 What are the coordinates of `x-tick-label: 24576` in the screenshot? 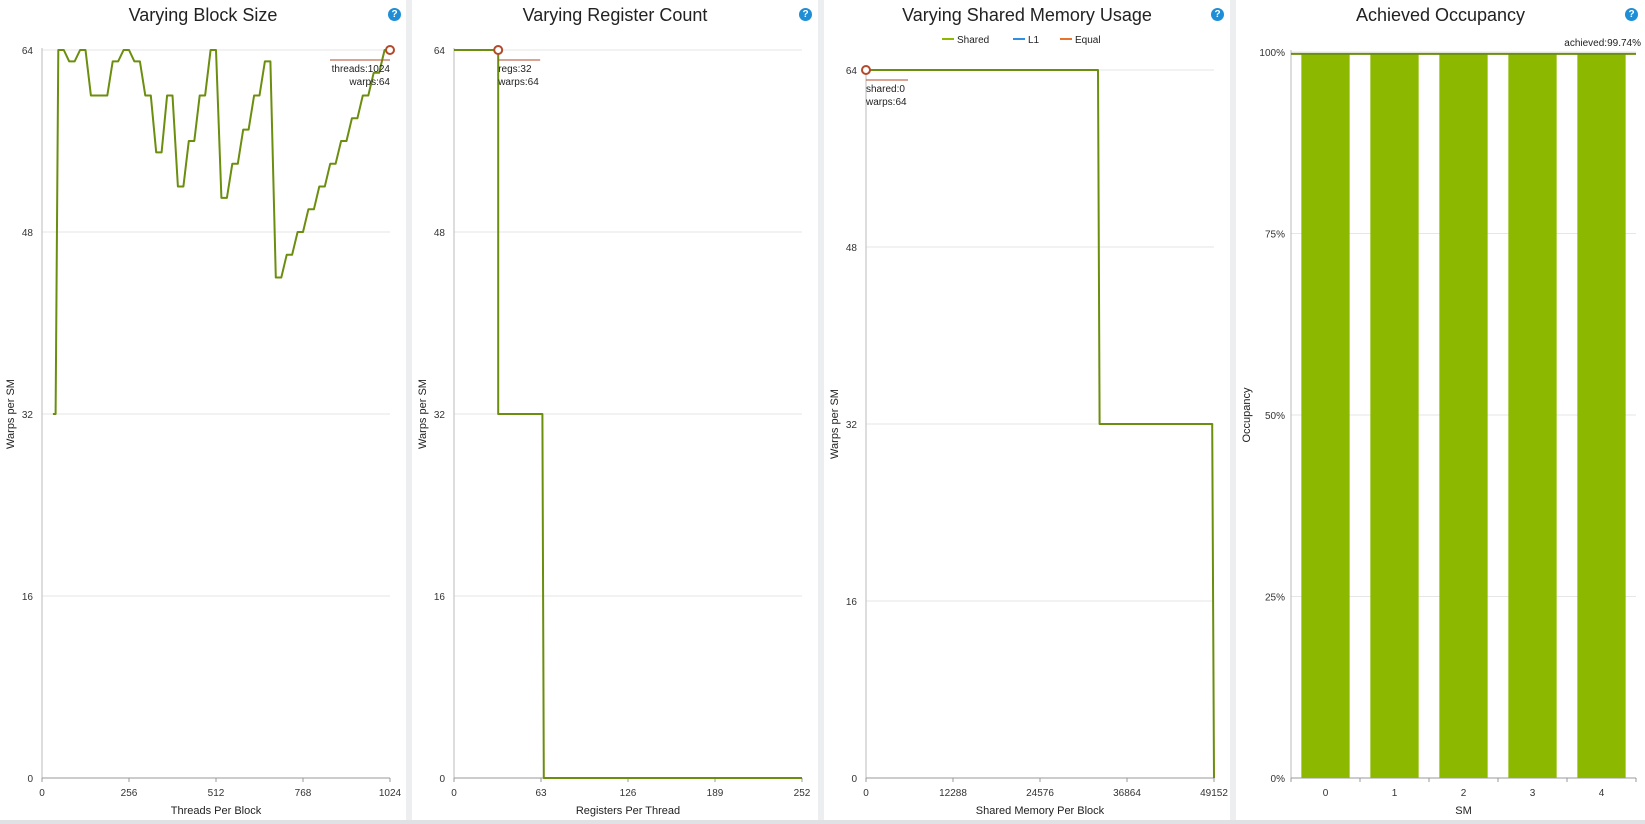 It's located at (1040, 793).